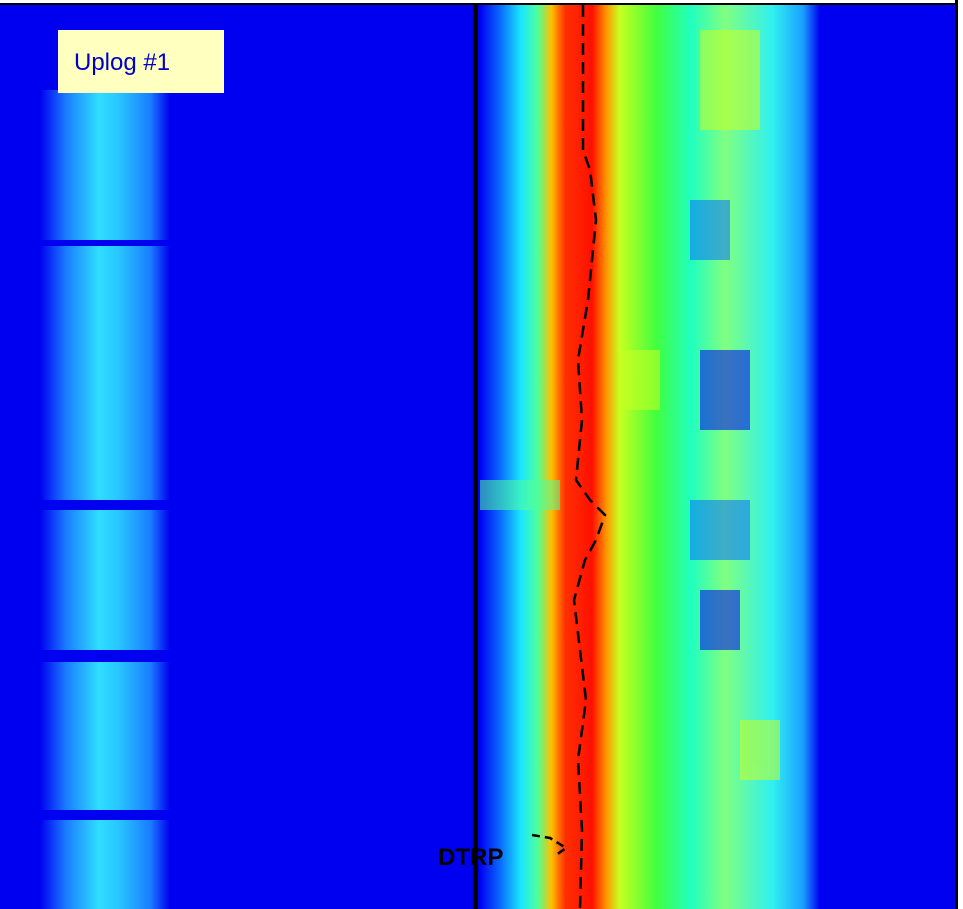 The width and height of the screenshot is (963, 909). Describe the element at coordinates (475, 457) in the screenshot. I see `vertical-marker-line` at that location.